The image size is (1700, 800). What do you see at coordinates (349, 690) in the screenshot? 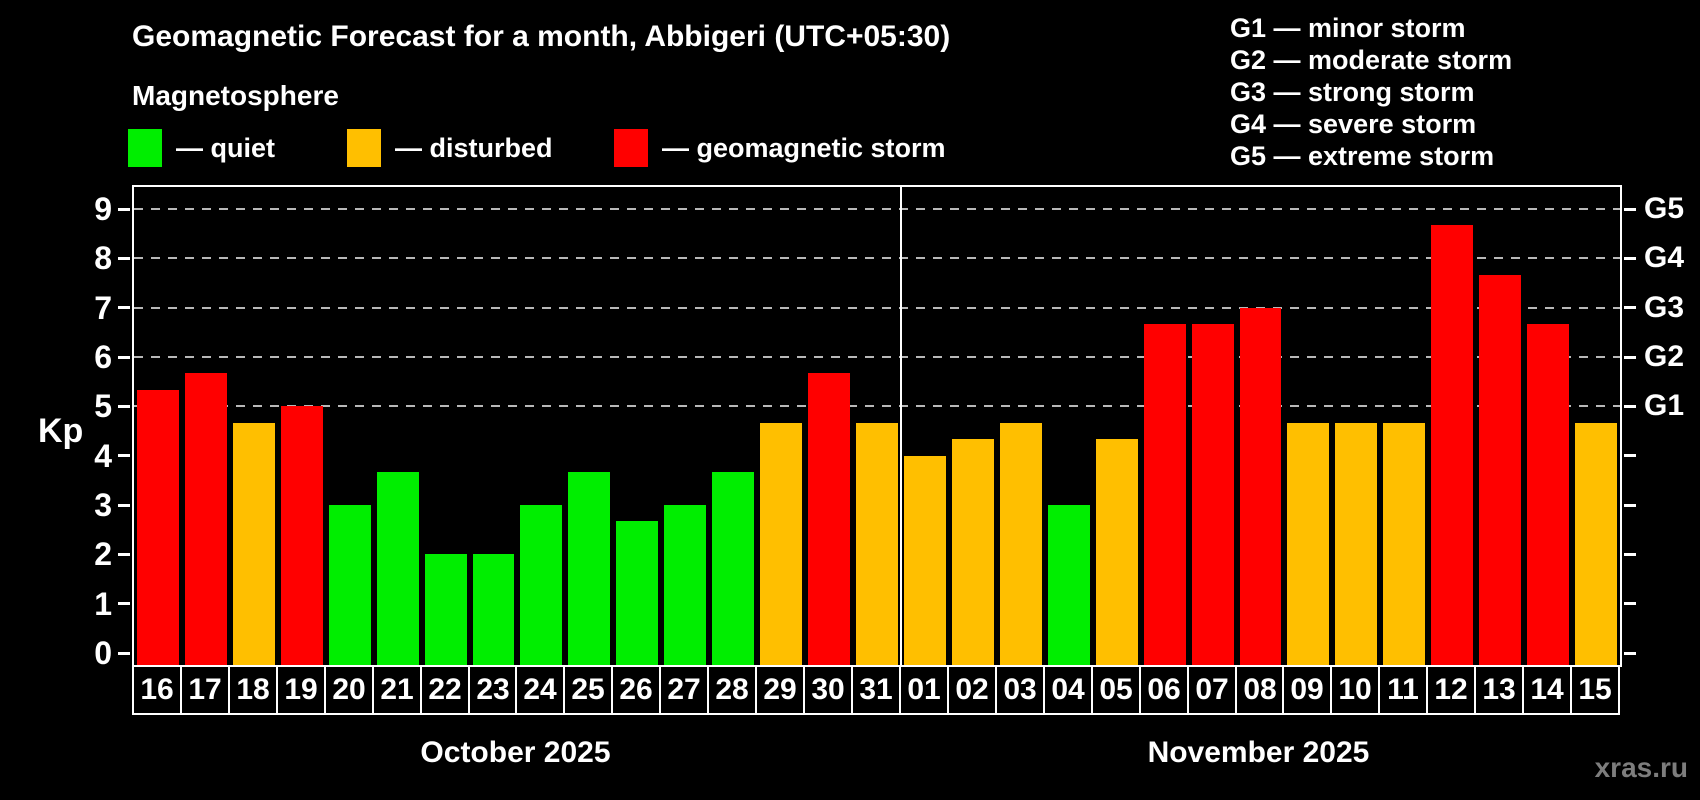
I see `day-label-20: 20` at bounding box center [349, 690].